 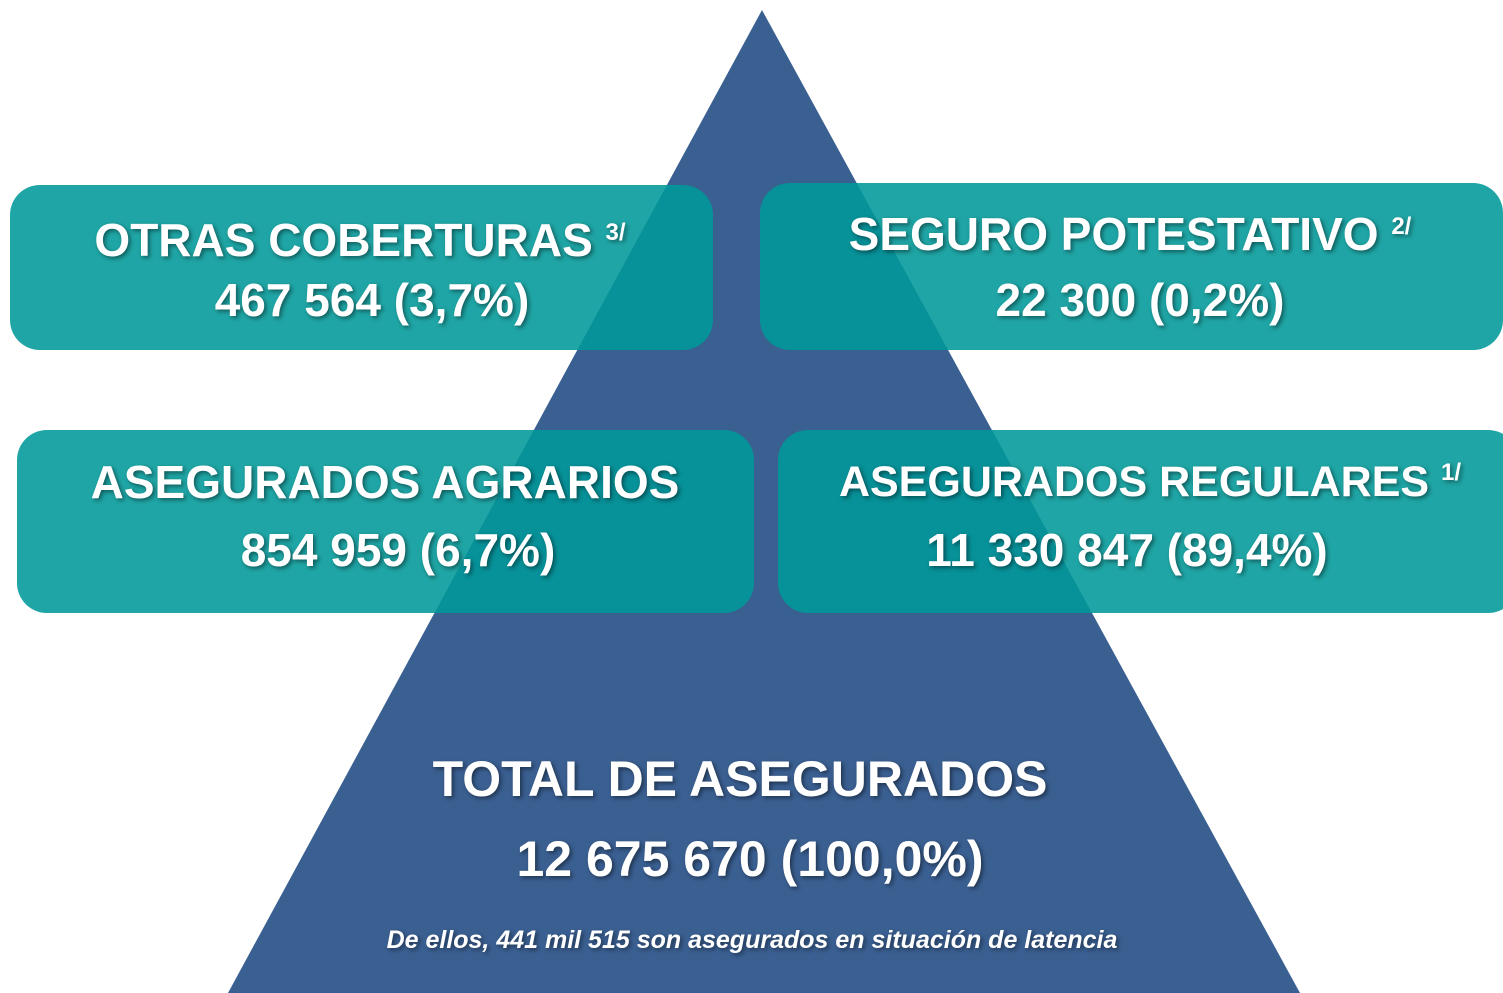 What do you see at coordinates (1127, 550) in the screenshot?
I see `box-value: 11 330 847 (89,4%)` at bounding box center [1127, 550].